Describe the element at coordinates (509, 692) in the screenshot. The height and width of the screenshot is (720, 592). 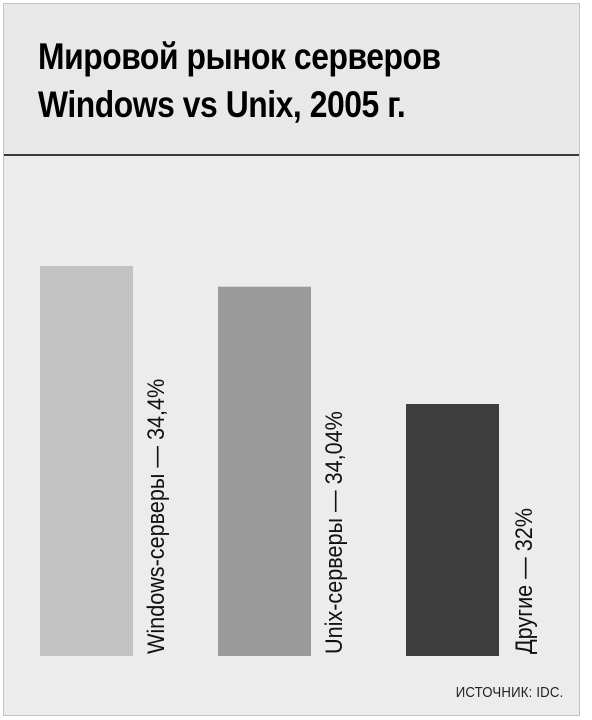
I see `source-note: ИСТОЧНИК: IDC.` at that location.